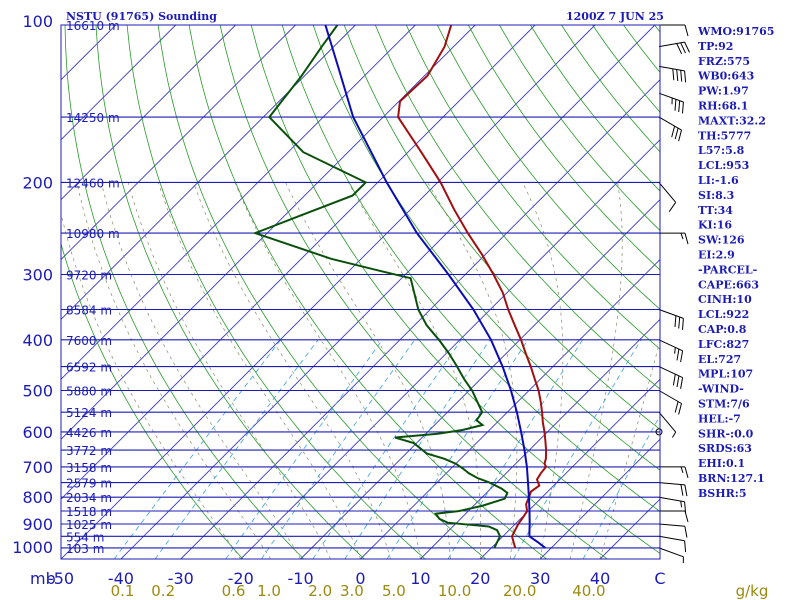 Image resolution: width=800 pixels, height=600 pixels. I want to click on pressure-tick-label: 900, so click(37, 524).